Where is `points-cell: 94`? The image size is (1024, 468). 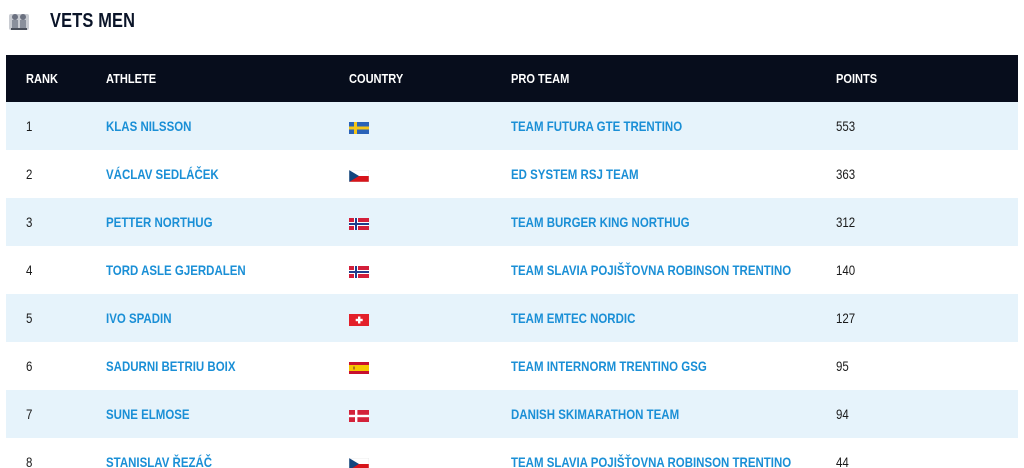
points-cell: 94 is located at coordinates (842, 414).